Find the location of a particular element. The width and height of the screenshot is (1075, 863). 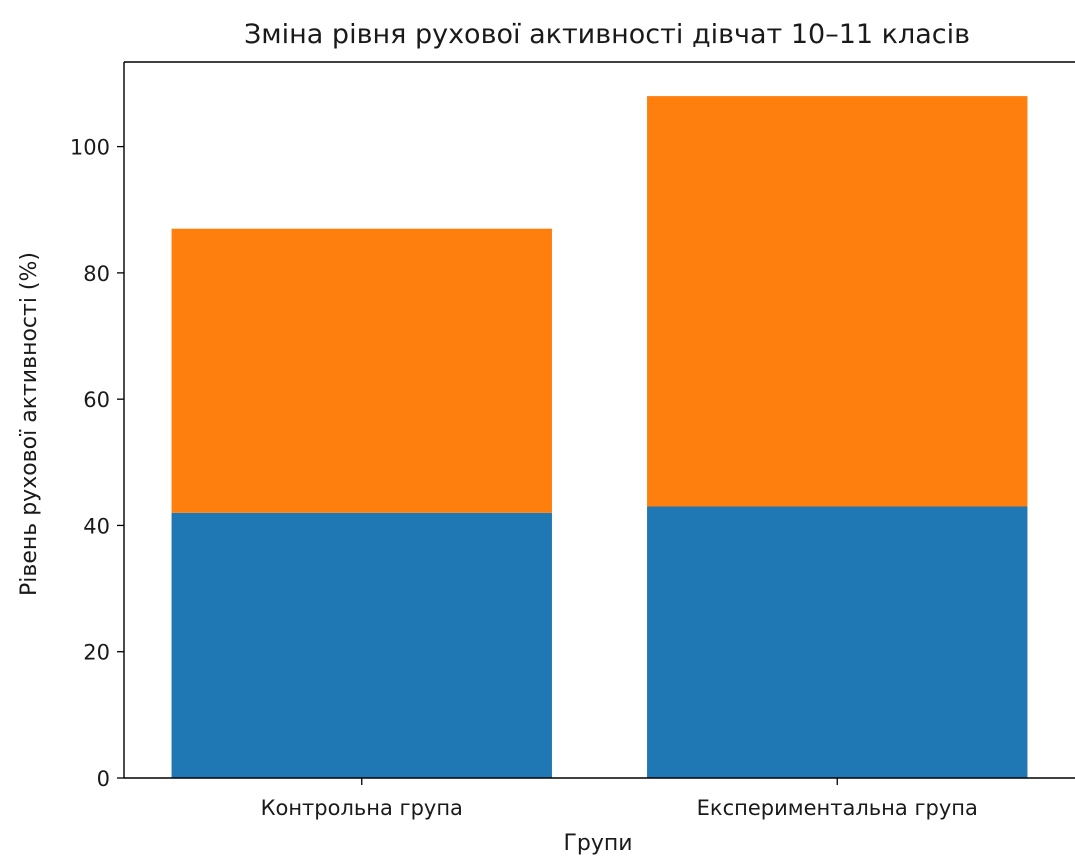

x-tick-label: Контрольна група is located at coordinates (362, 808).